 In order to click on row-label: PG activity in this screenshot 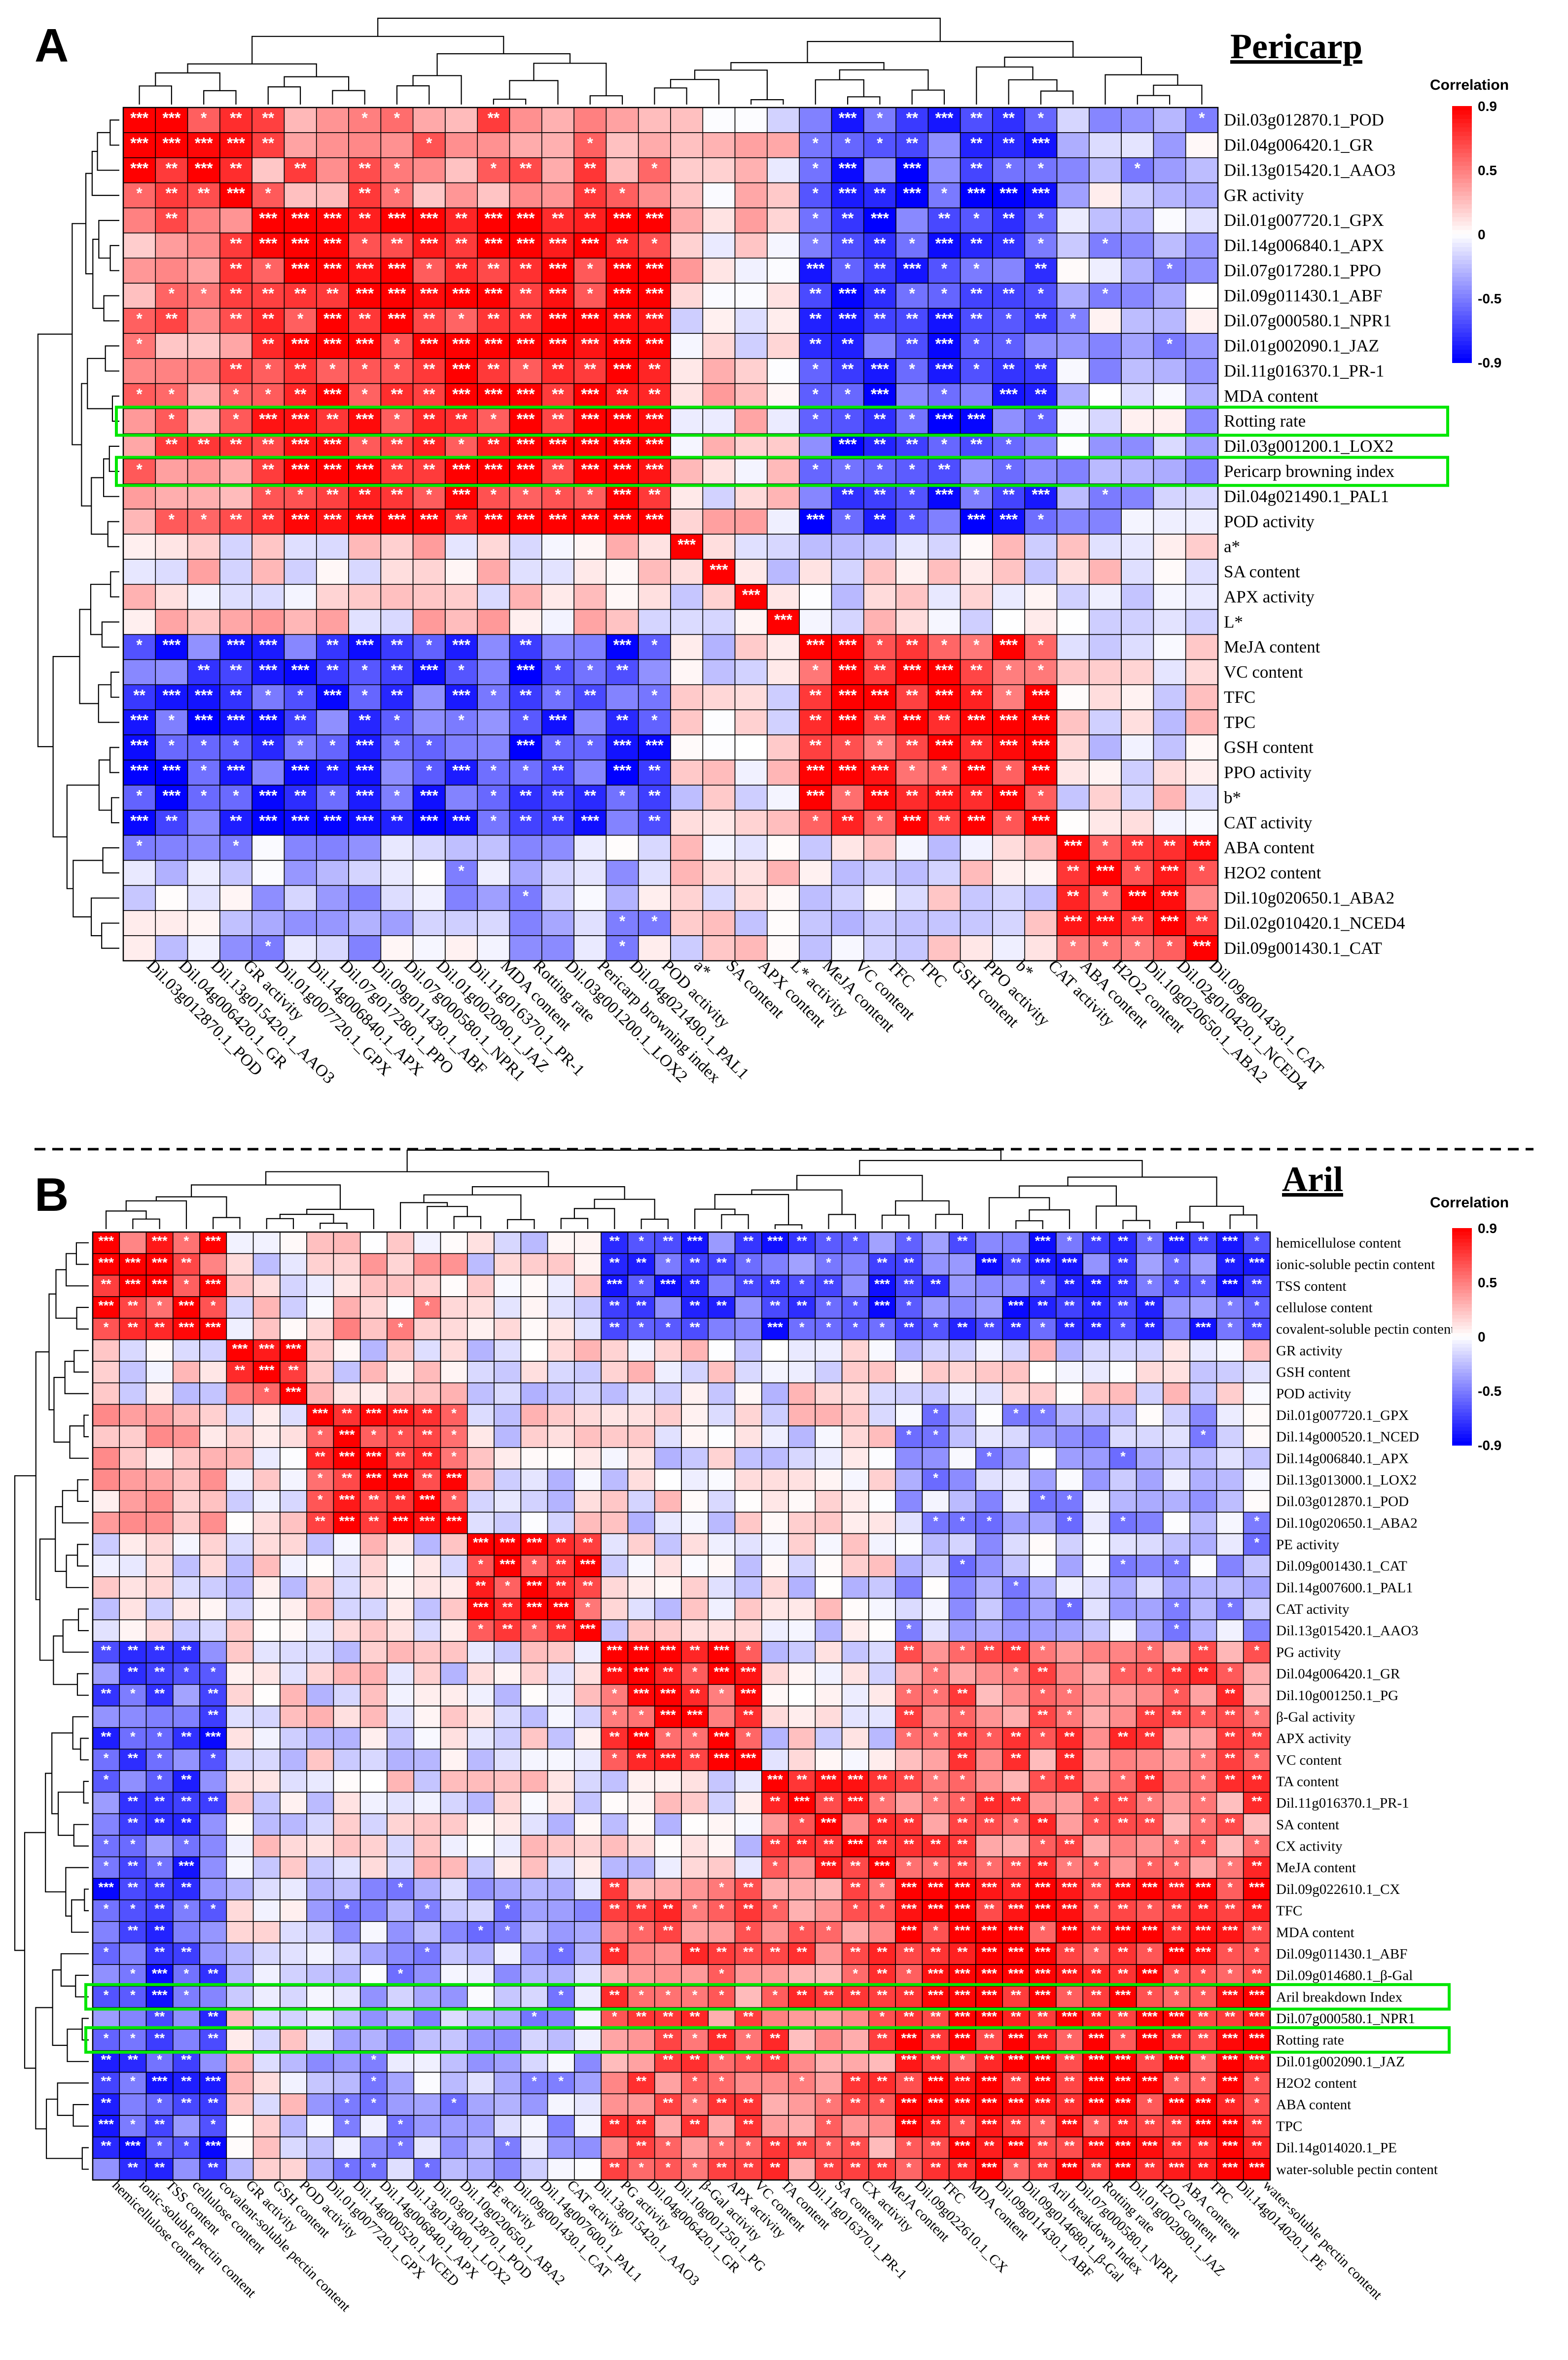, I will do `click(1308, 1652)`.